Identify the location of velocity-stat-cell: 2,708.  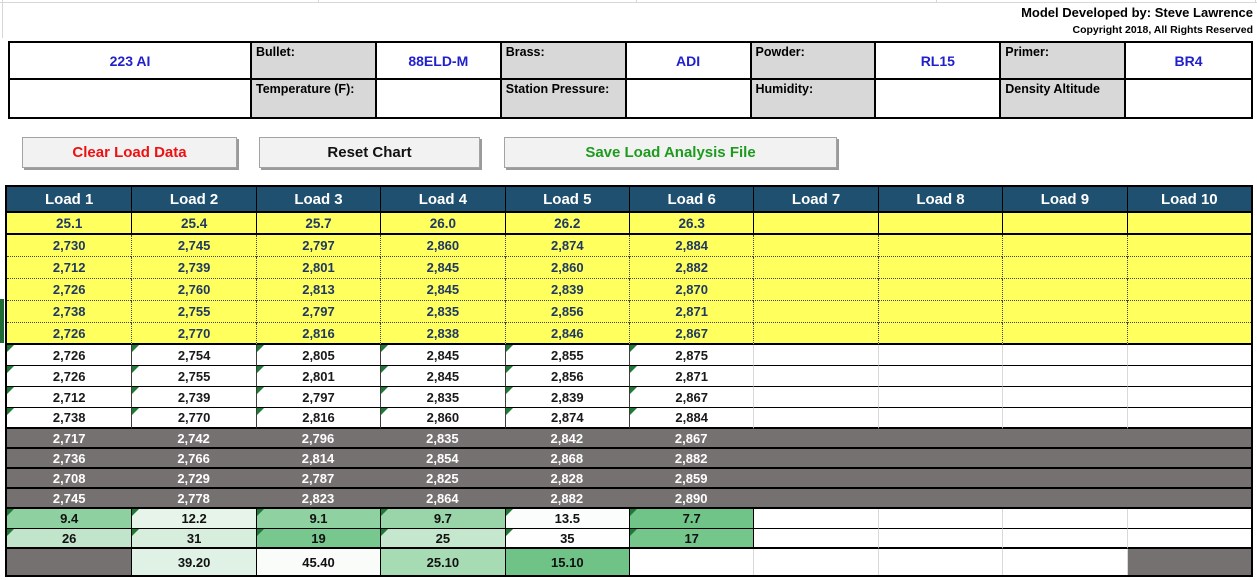
(69, 479).